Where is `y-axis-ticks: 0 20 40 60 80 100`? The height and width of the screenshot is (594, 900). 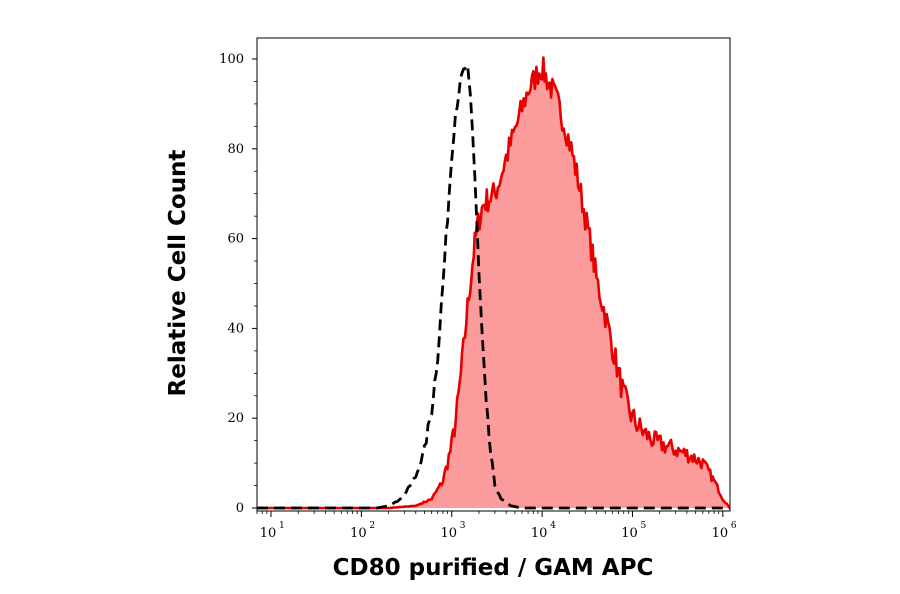 y-axis-ticks: 0 20 40 60 80 100 is located at coordinates (238, 284).